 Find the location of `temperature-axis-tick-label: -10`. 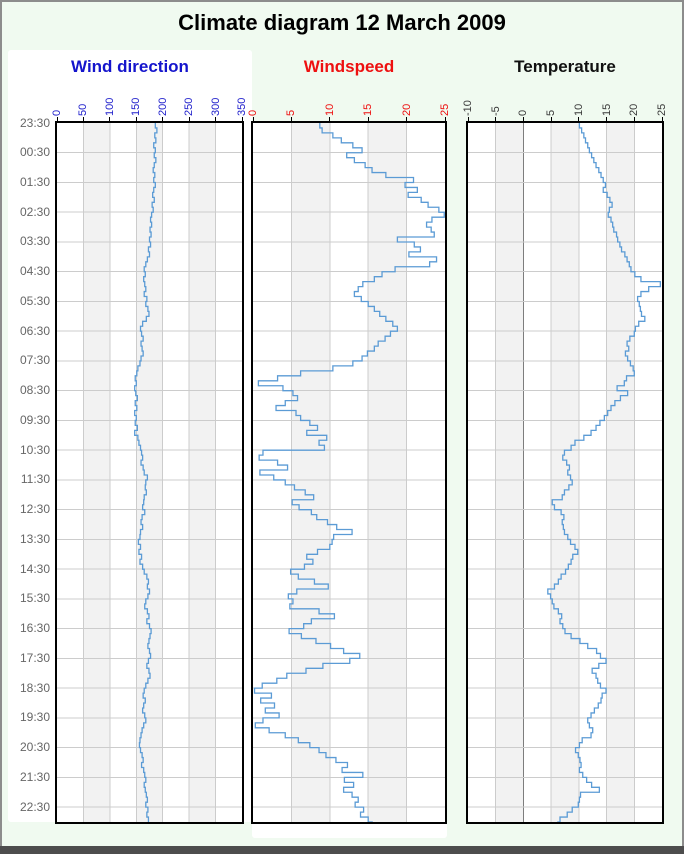

temperature-axis-tick-label: -10 is located at coordinates (468, 108).